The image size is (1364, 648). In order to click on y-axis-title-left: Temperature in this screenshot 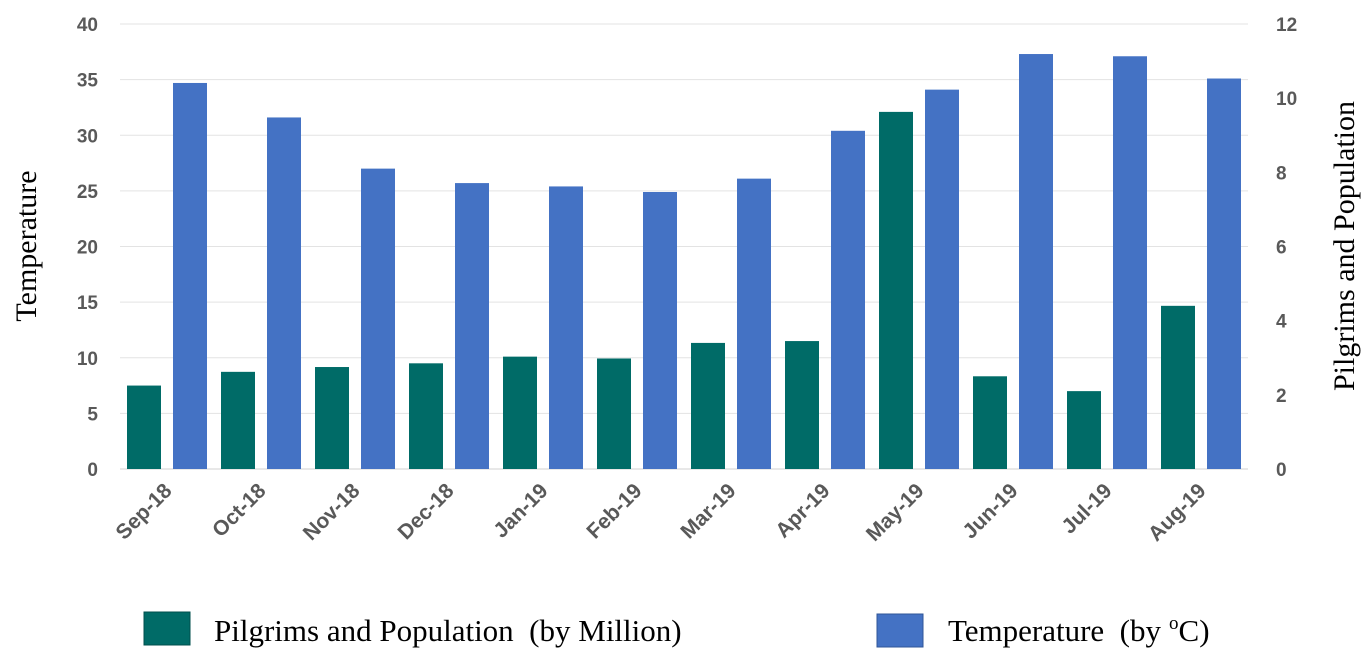, I will do `click(26, 245)`.